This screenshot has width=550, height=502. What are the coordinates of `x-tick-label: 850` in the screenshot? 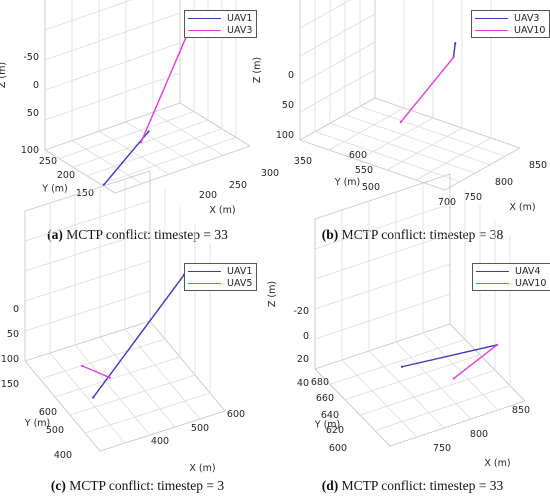 It's located at (521, 410).